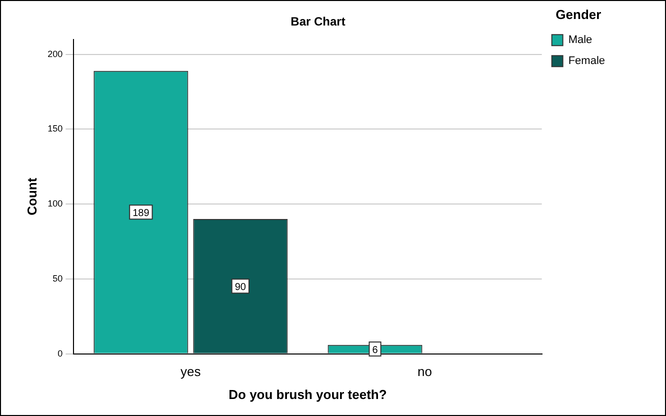 The height and width of the screenshot is (416, 666). What do you see at coordinates (55, 129) in the screenshot?
I see `y-tick-label: 150` at bounding box center [55, 129].